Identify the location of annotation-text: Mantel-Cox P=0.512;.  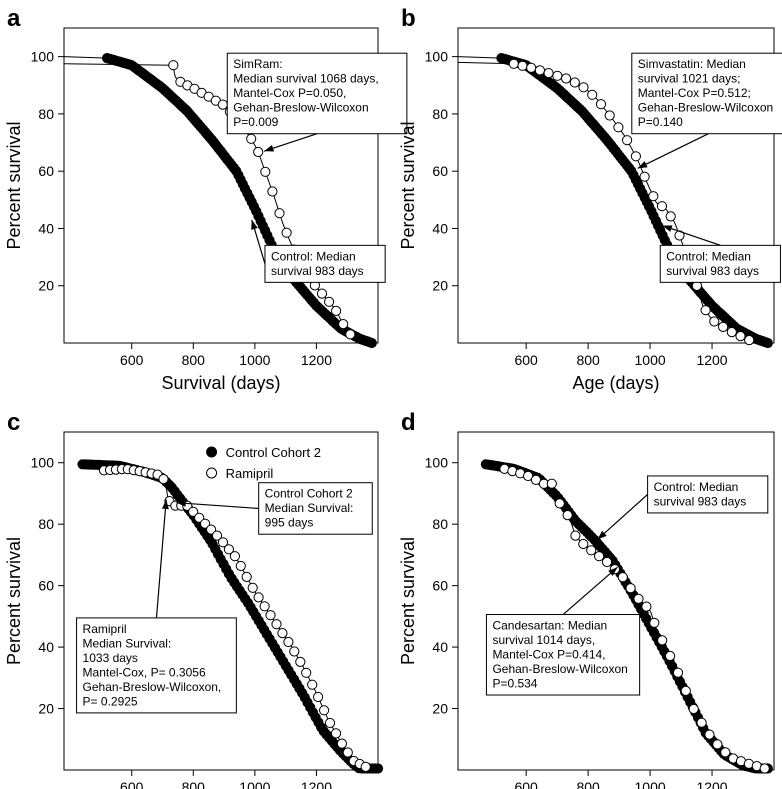
(694, 93).